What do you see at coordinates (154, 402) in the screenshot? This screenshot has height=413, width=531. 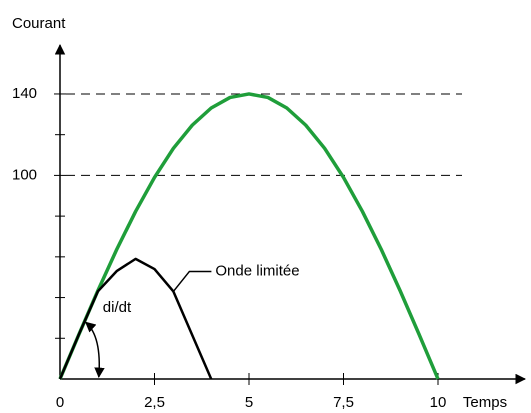 I see `x-tick-label: 2,5` at bounding box center [154, 402].